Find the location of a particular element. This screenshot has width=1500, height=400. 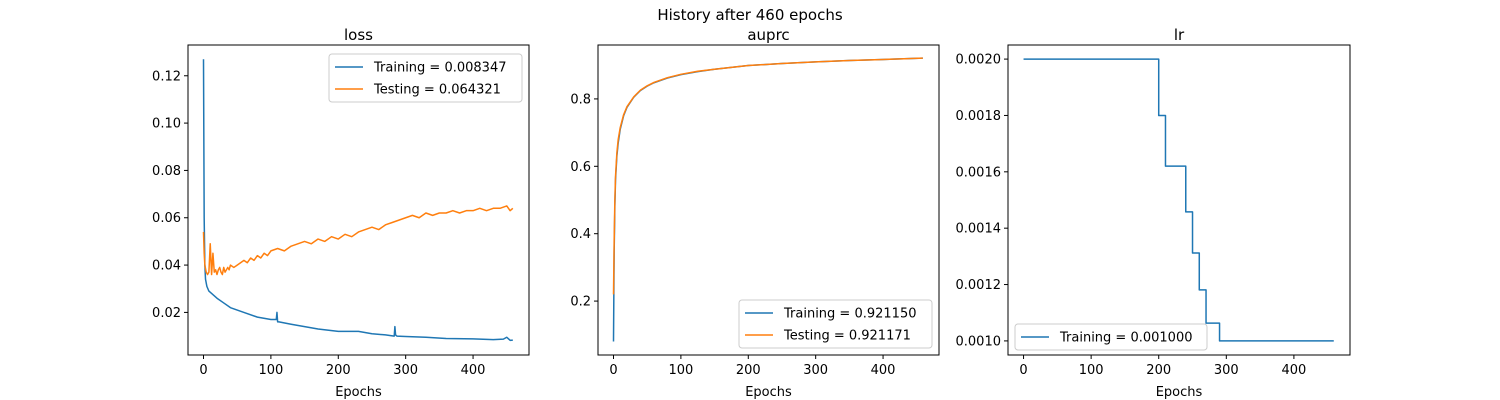

y-tick-label: 0.06 is located at coordinates (166, 218).